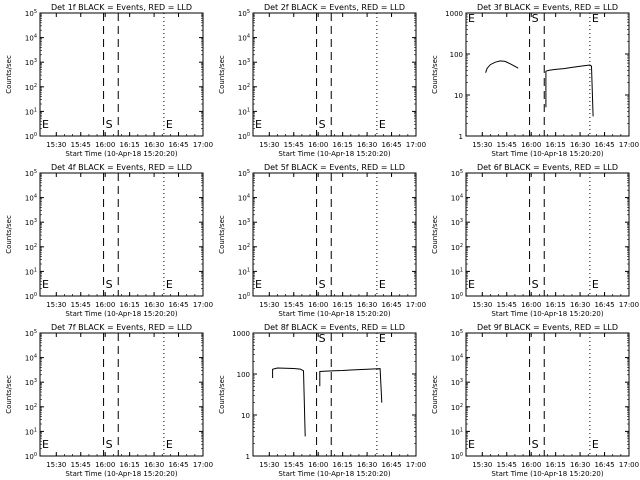  Describe the element at coordinates (454, 14) in the screenshot. I see `y-tick-label: 1000` at that location.